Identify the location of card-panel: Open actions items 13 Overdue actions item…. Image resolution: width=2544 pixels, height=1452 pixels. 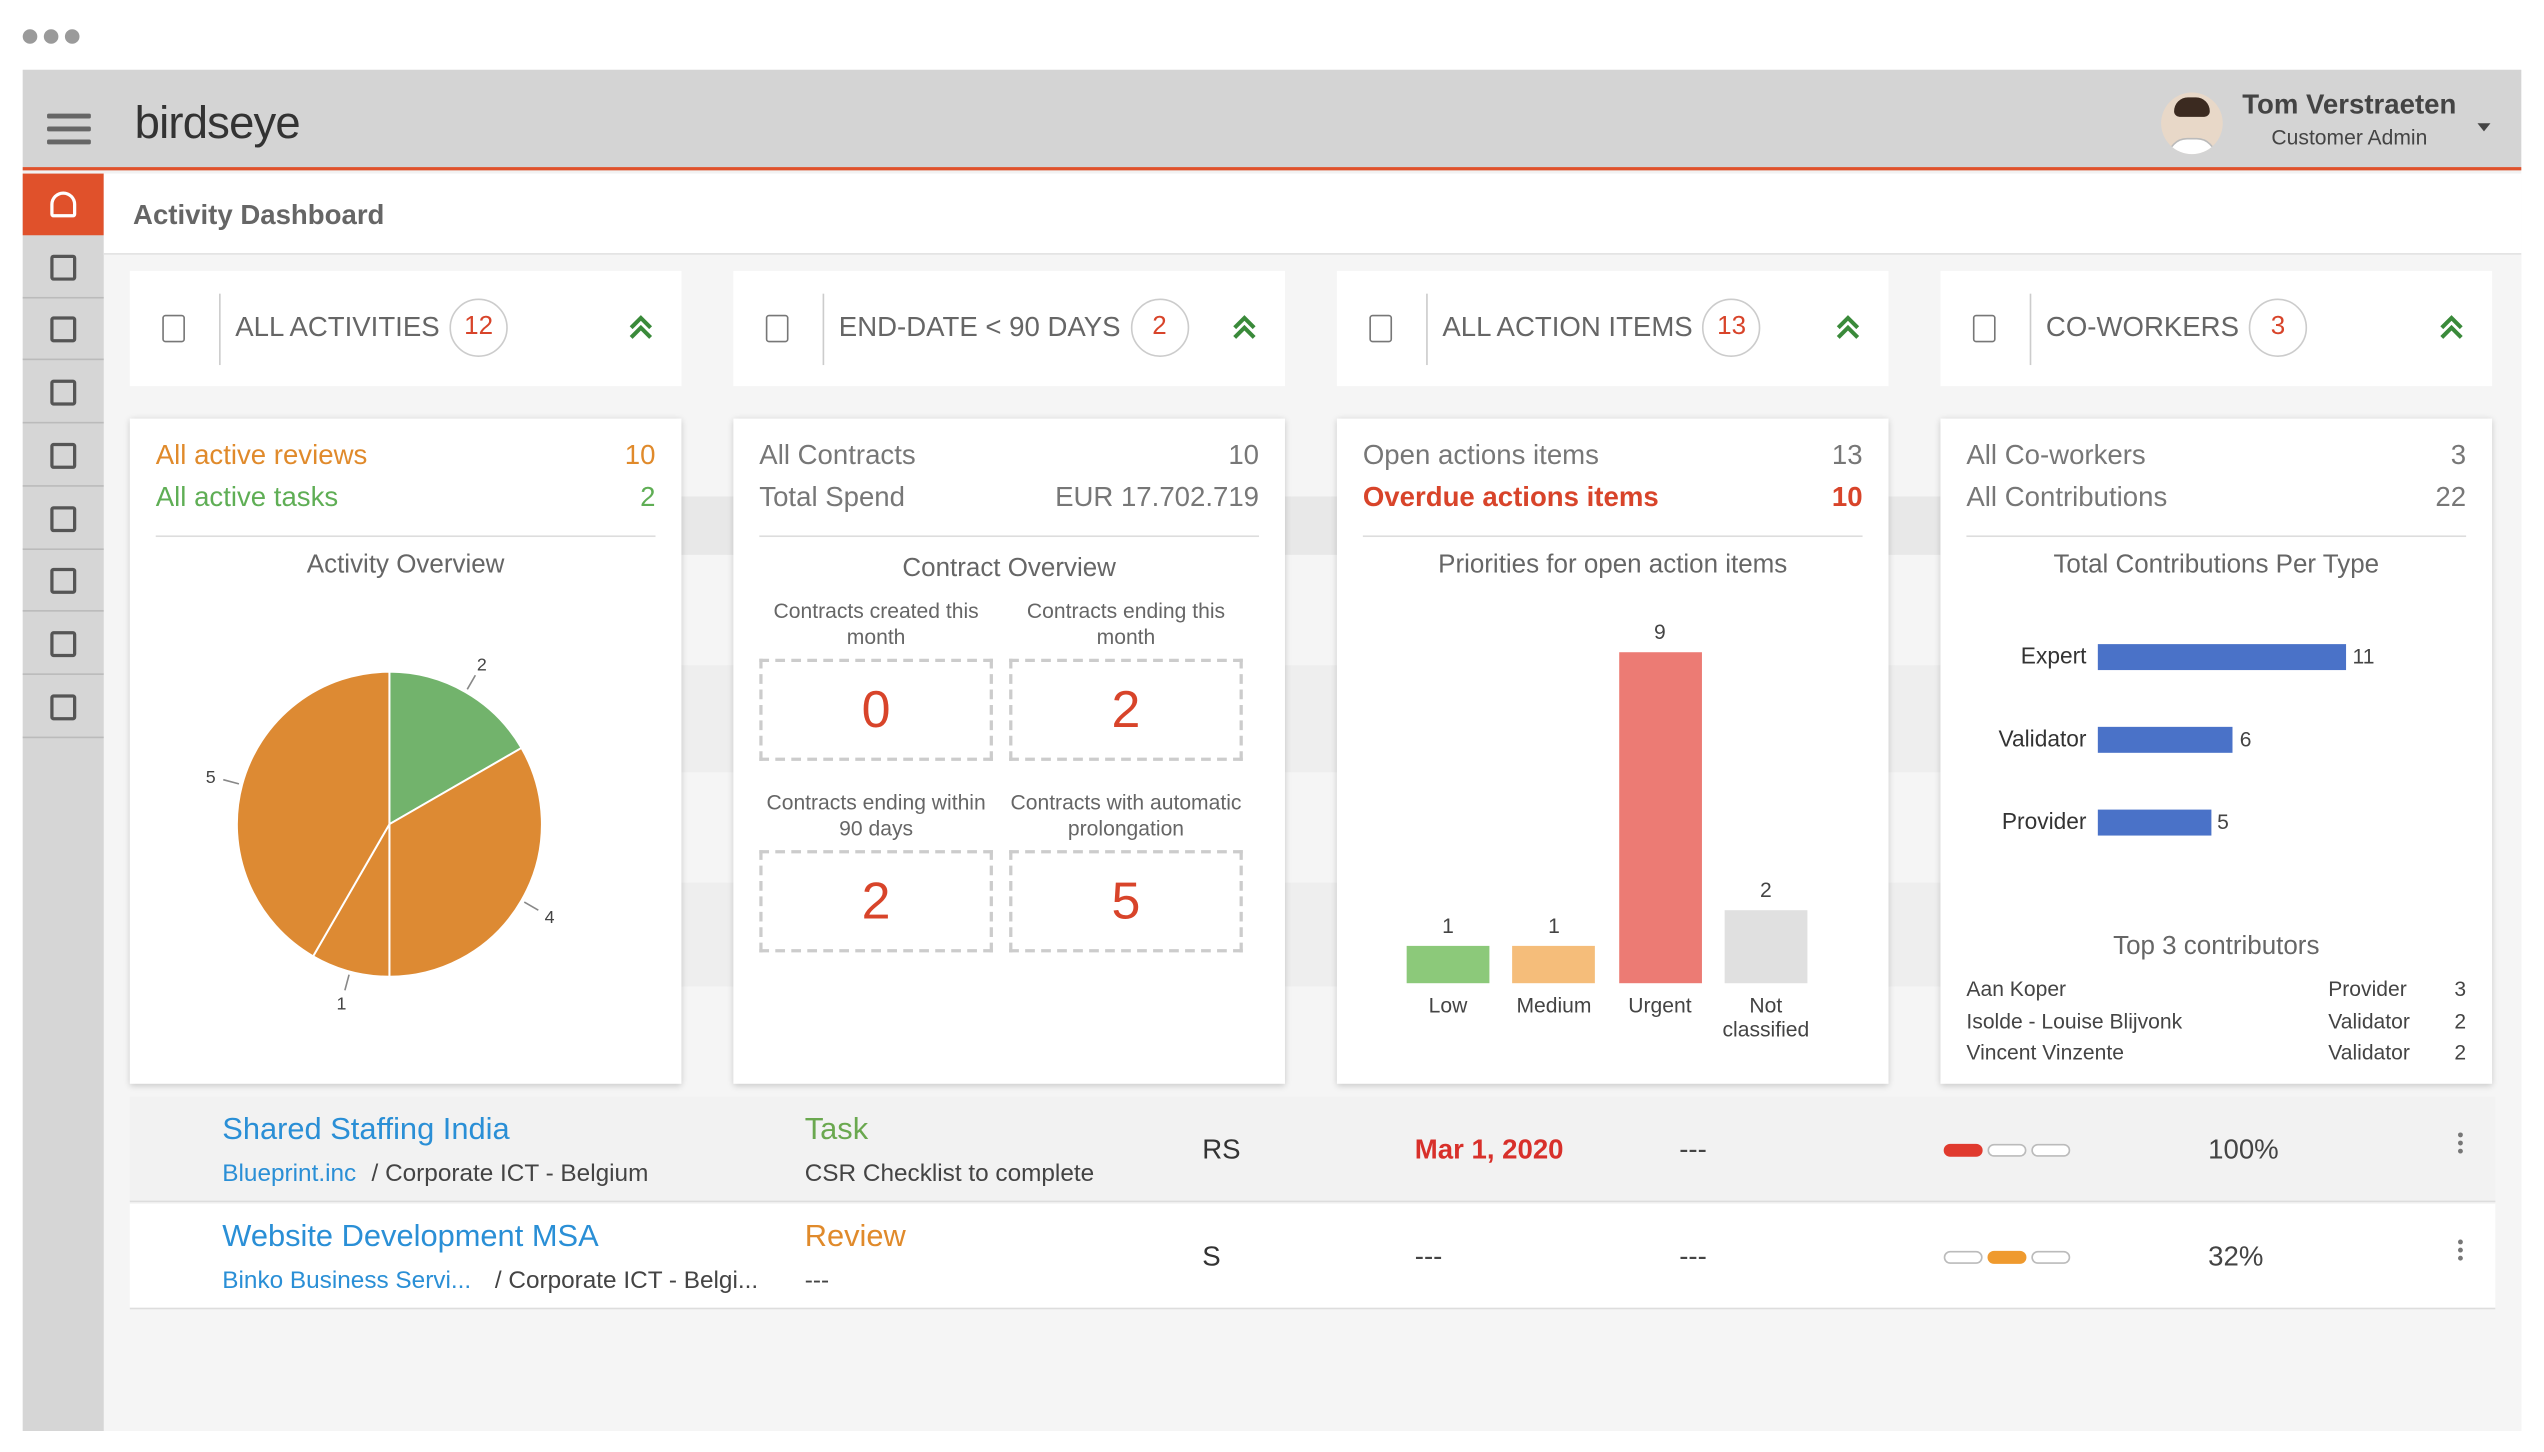
(1612, 751).